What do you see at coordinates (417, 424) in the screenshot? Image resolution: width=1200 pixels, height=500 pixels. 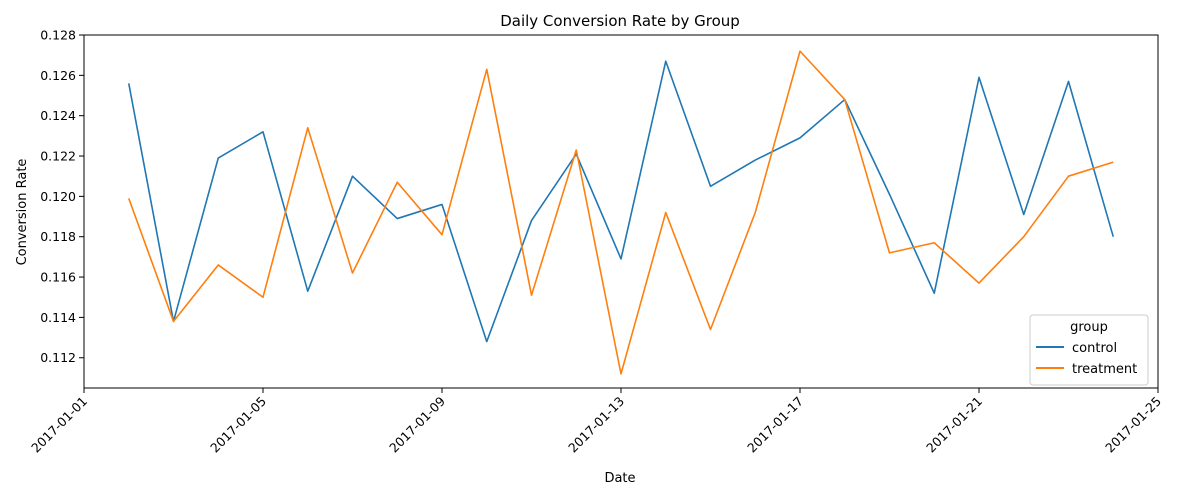 I see `x-tick-label: 2017-01-09` at bounding box center [417, 424].